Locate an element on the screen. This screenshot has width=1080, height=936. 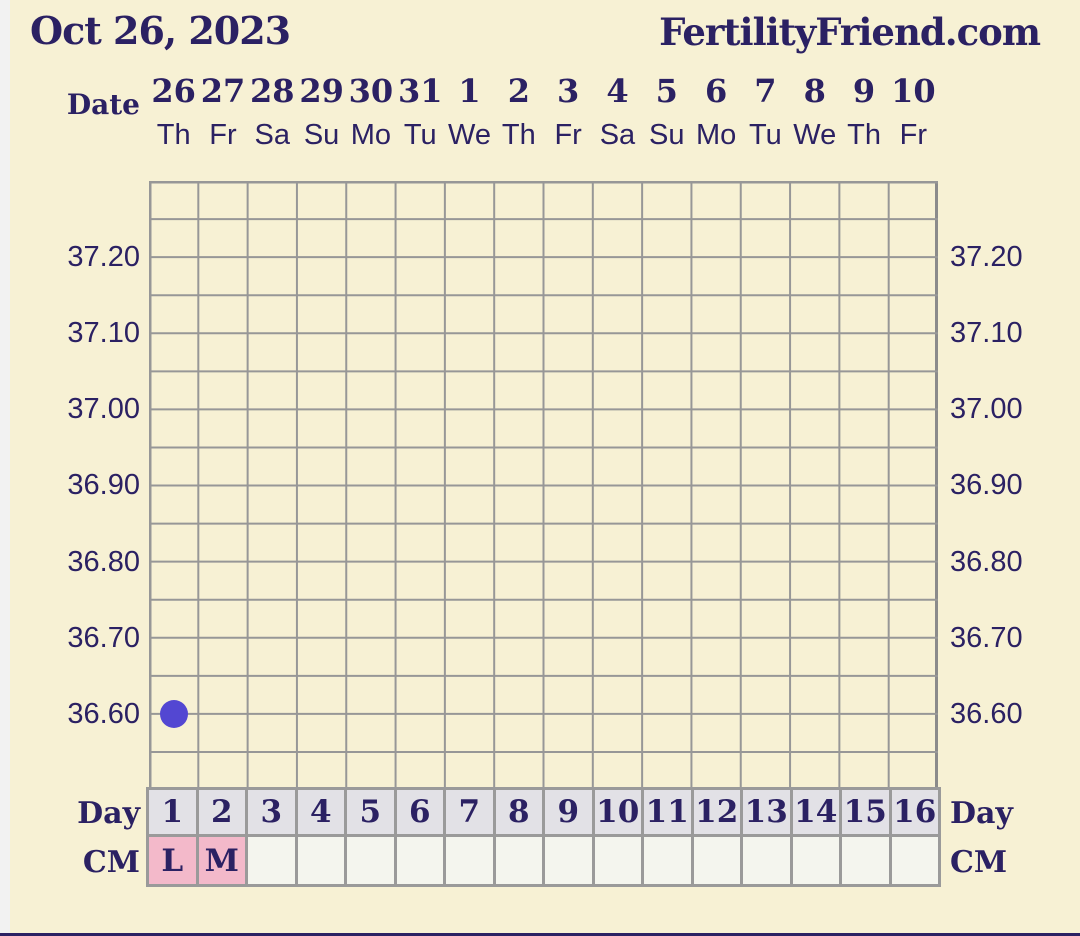
date-cell: 4 is located at coordinates (617, 91).